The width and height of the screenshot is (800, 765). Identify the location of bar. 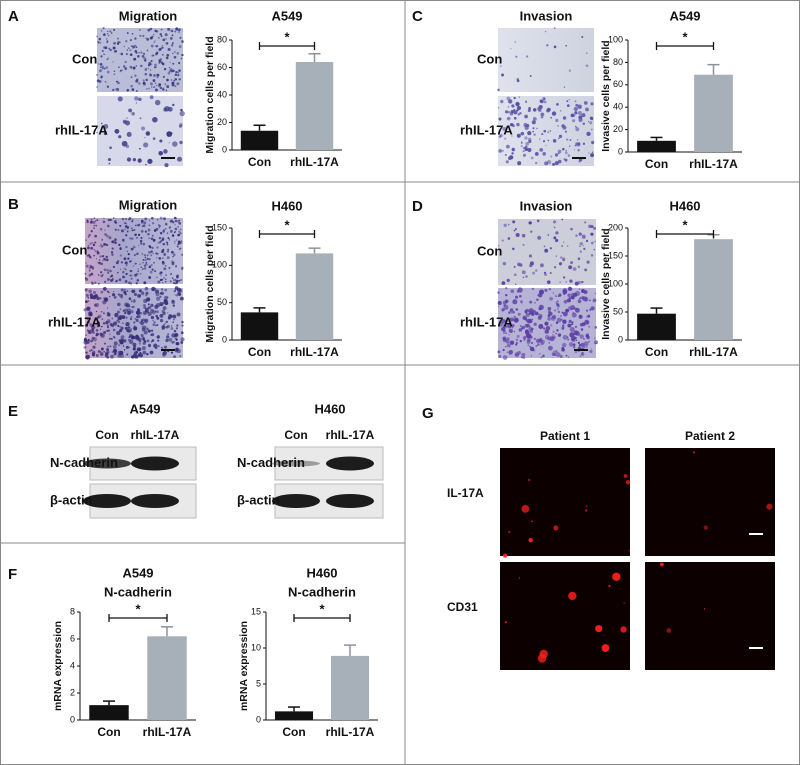
(259, 326).